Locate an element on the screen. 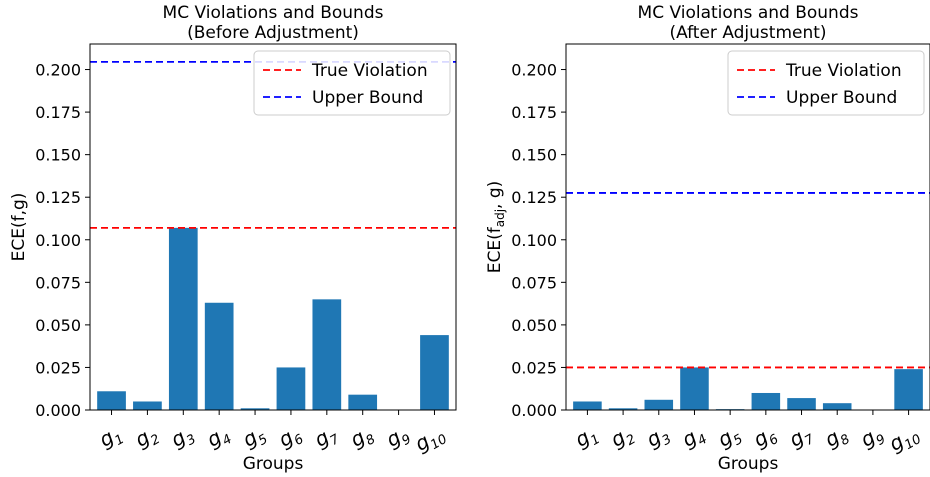  y-axis-label: ECE(f,g) is located at coordinates (19, 227).